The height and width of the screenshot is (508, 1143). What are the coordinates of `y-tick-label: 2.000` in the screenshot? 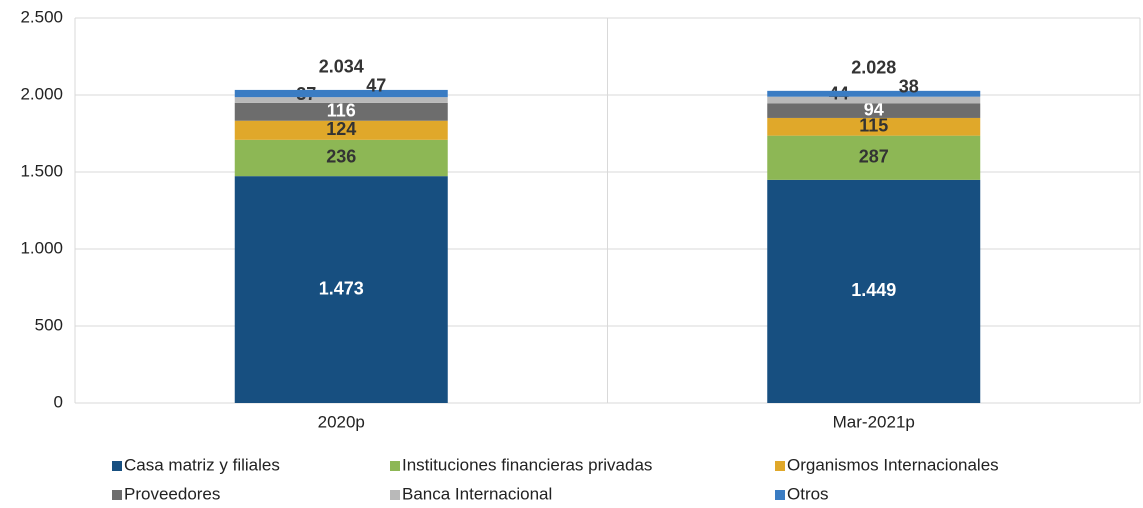 It's located at (41, 93).